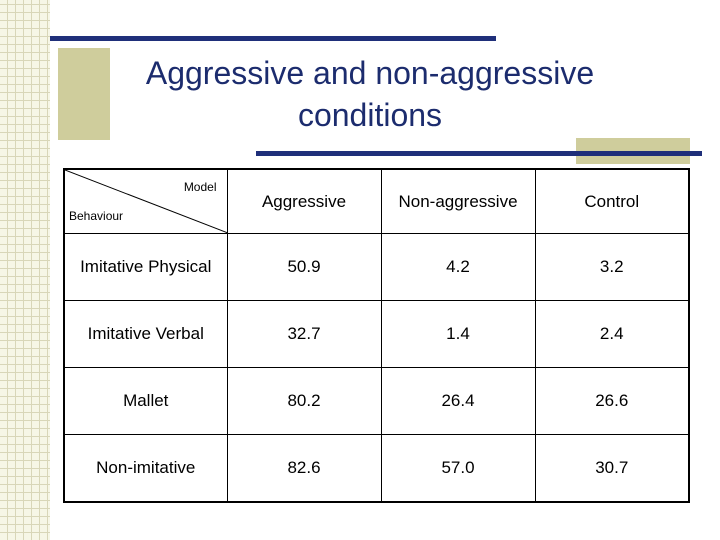 The image size is (720, 540). I want to click on table-row: Mallet 80.2 26.4 26.6, so click(376, 401).